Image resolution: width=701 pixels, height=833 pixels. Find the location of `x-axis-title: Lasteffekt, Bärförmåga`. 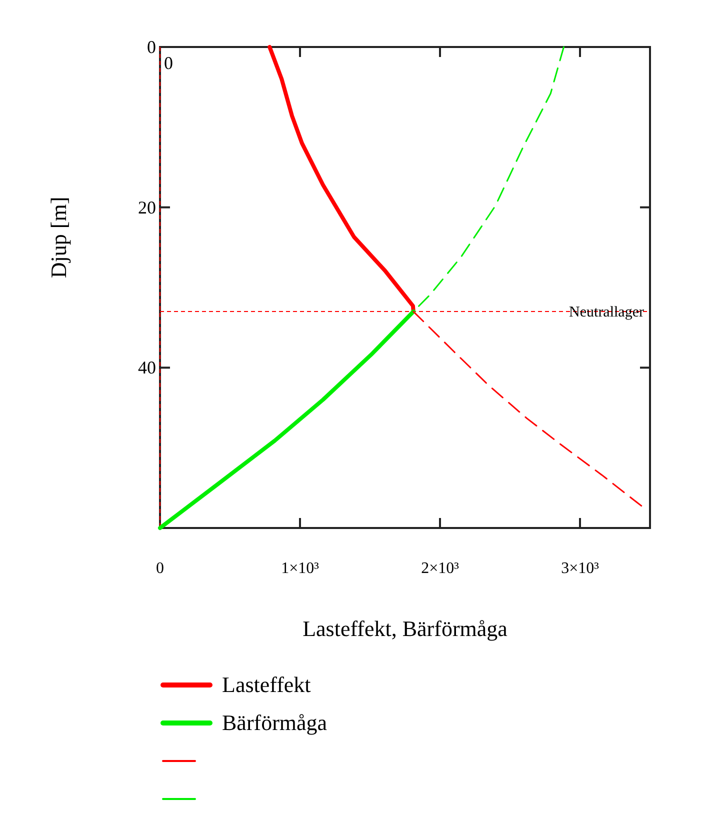

x-axis-title: Lasteffekt, Bärförmåga is located at coordinates (405, 628).